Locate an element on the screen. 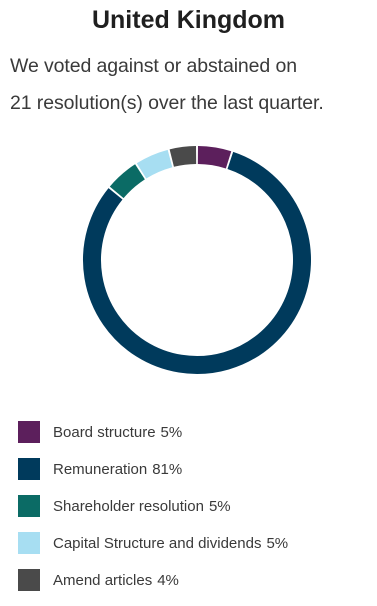 This screenshot has height=606, width=377. donut-slice-board-structure is located at coordinates (214, 157).